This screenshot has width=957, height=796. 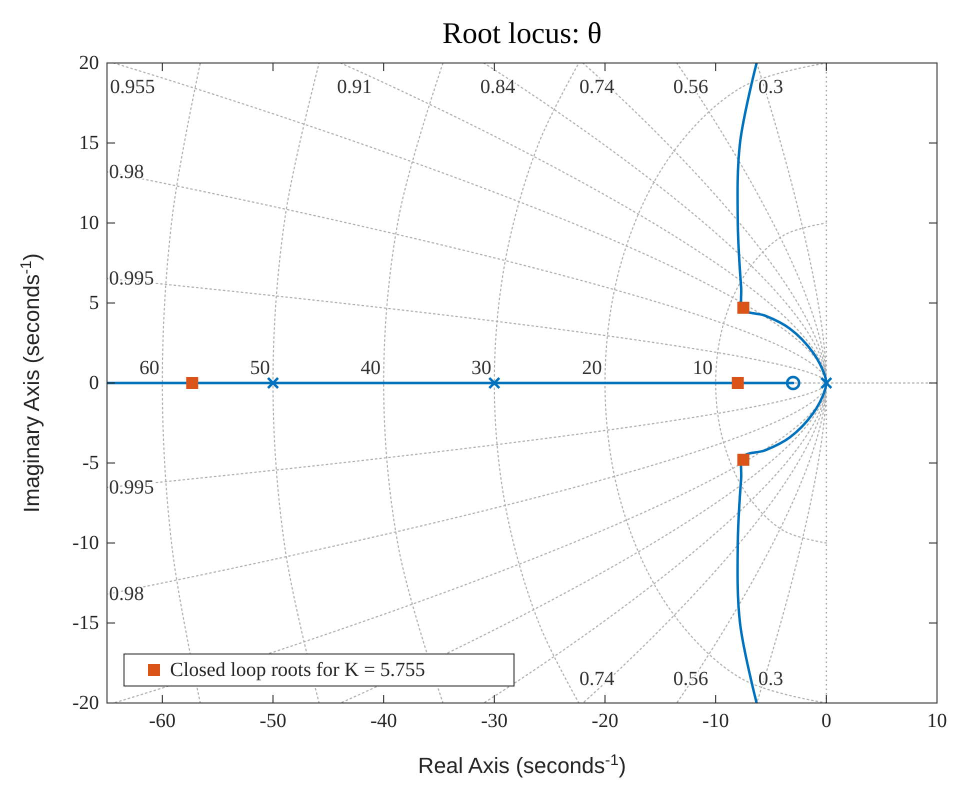 I want to click on annotation: 10, so click(x=702, y=368).